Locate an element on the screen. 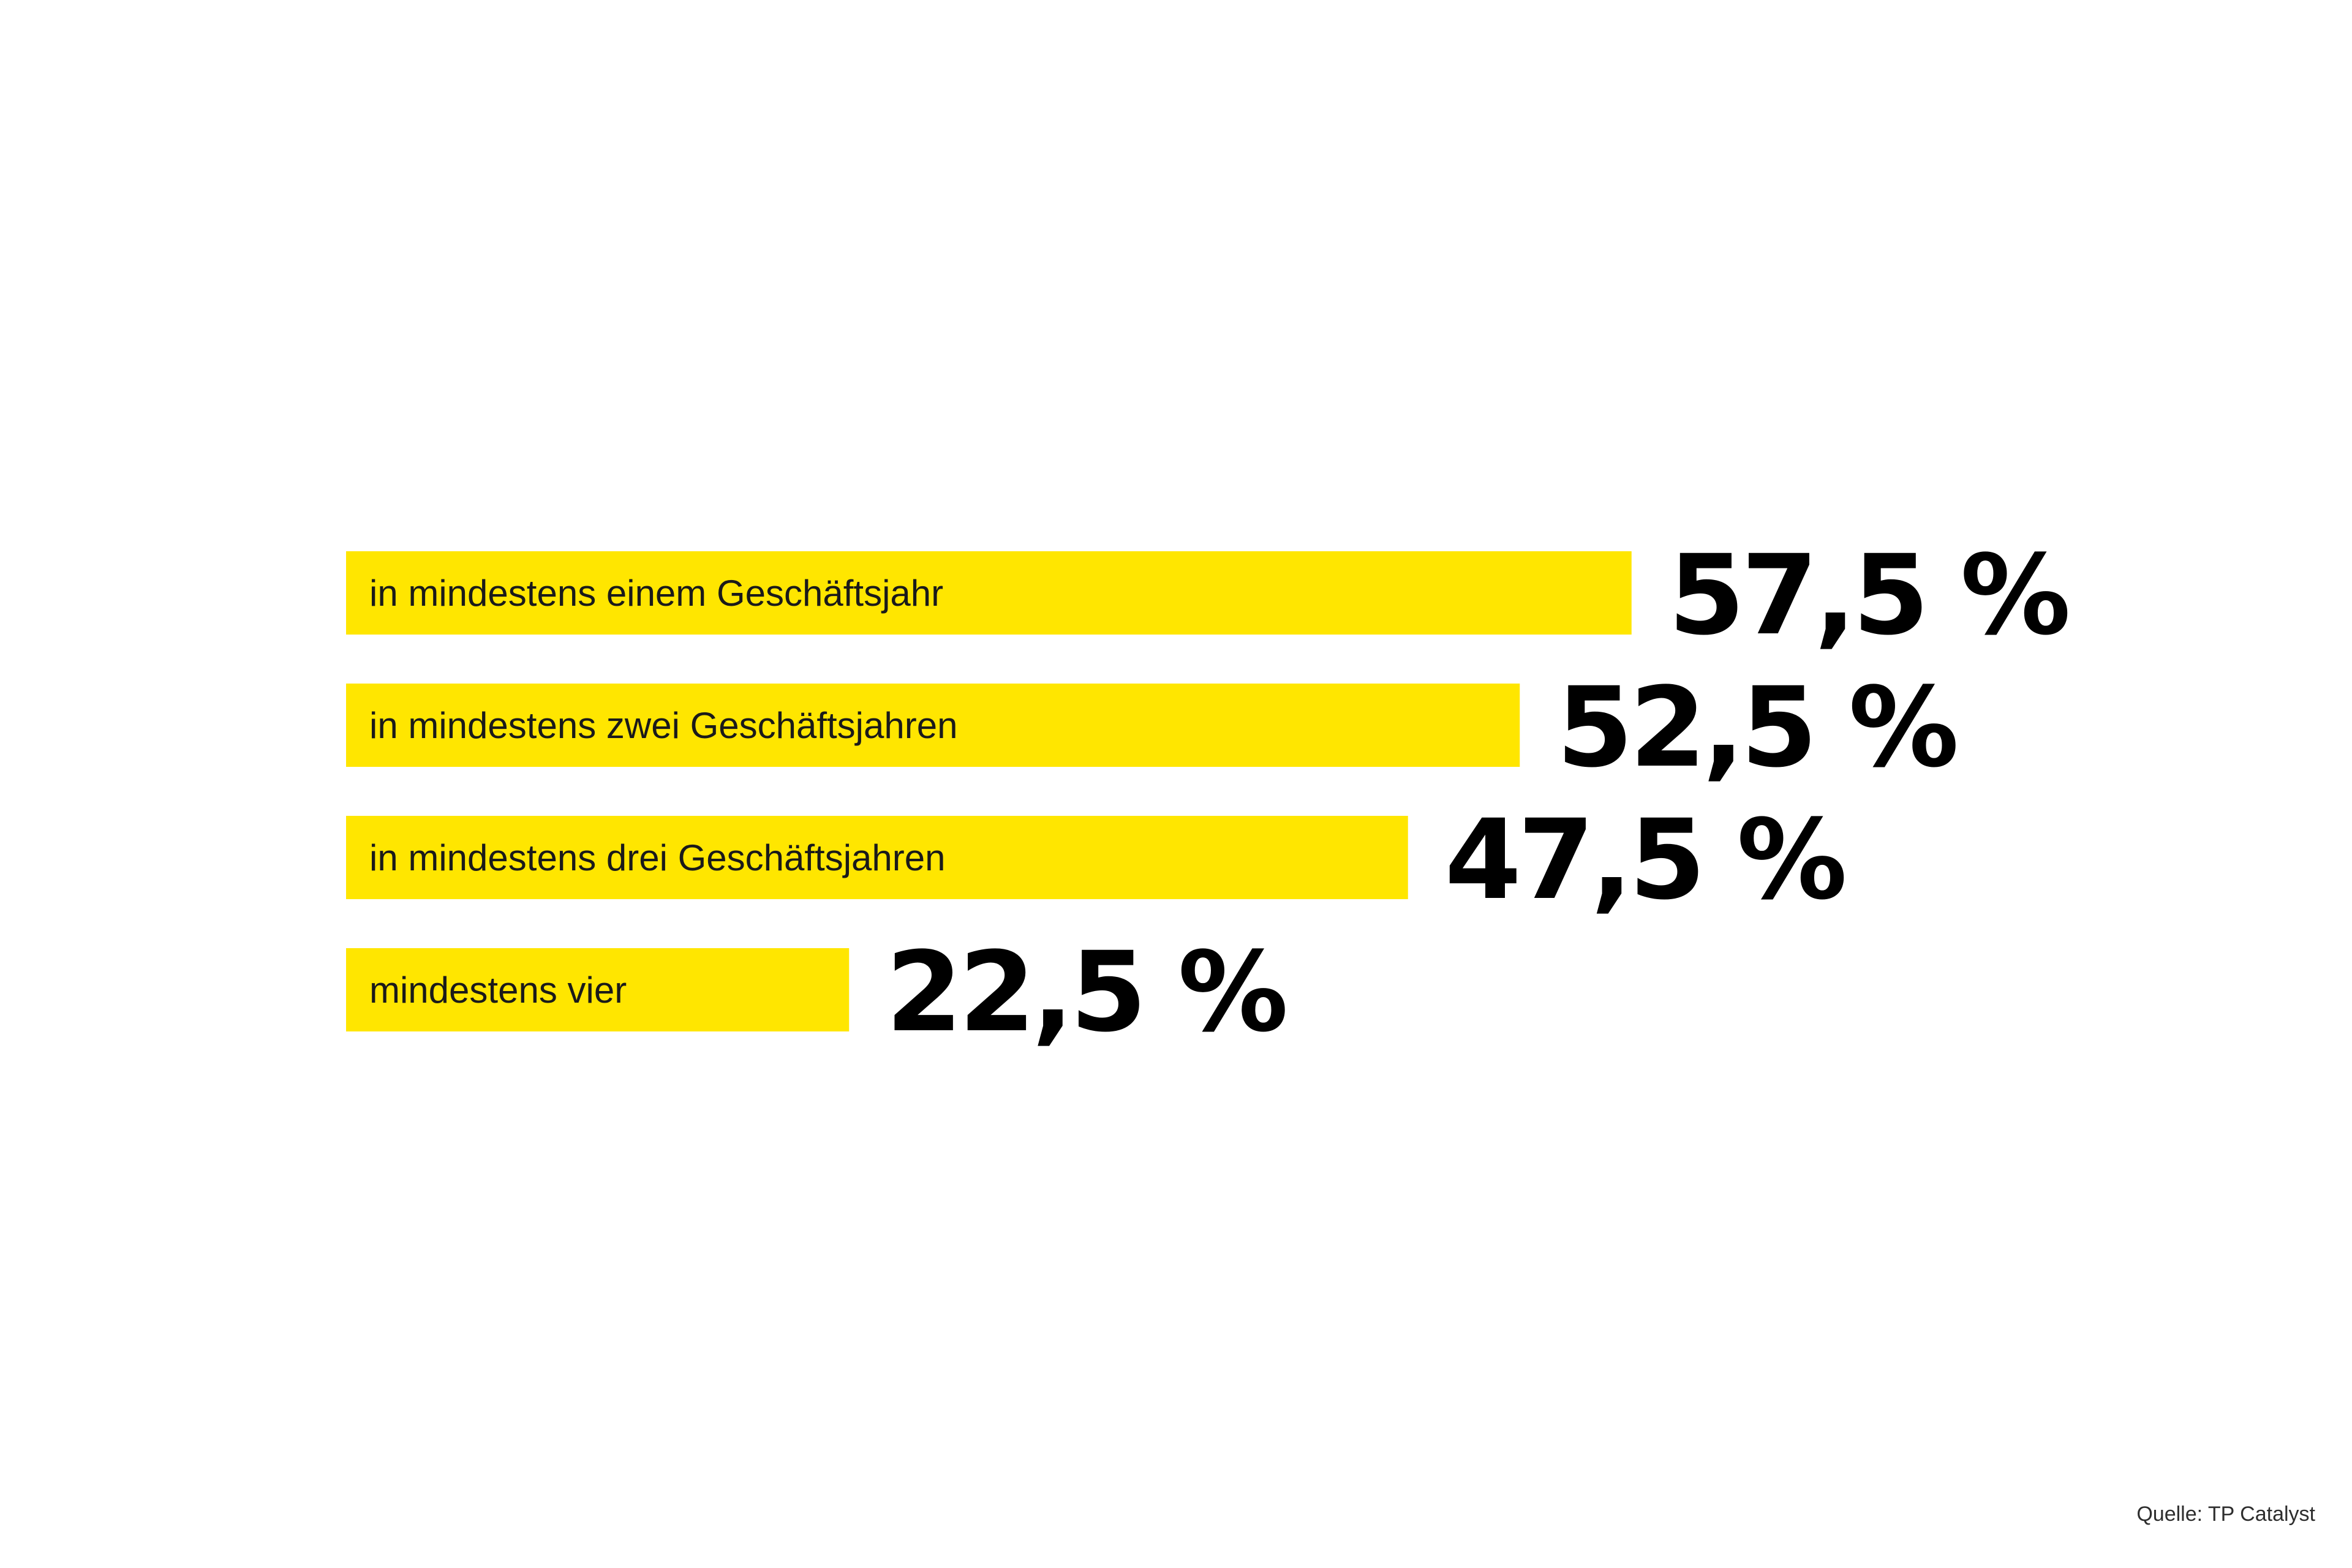 The height and width of the screenshot is (1568, 2352). value-label-2: 52,5 % is located at coordinates (1756, 728).